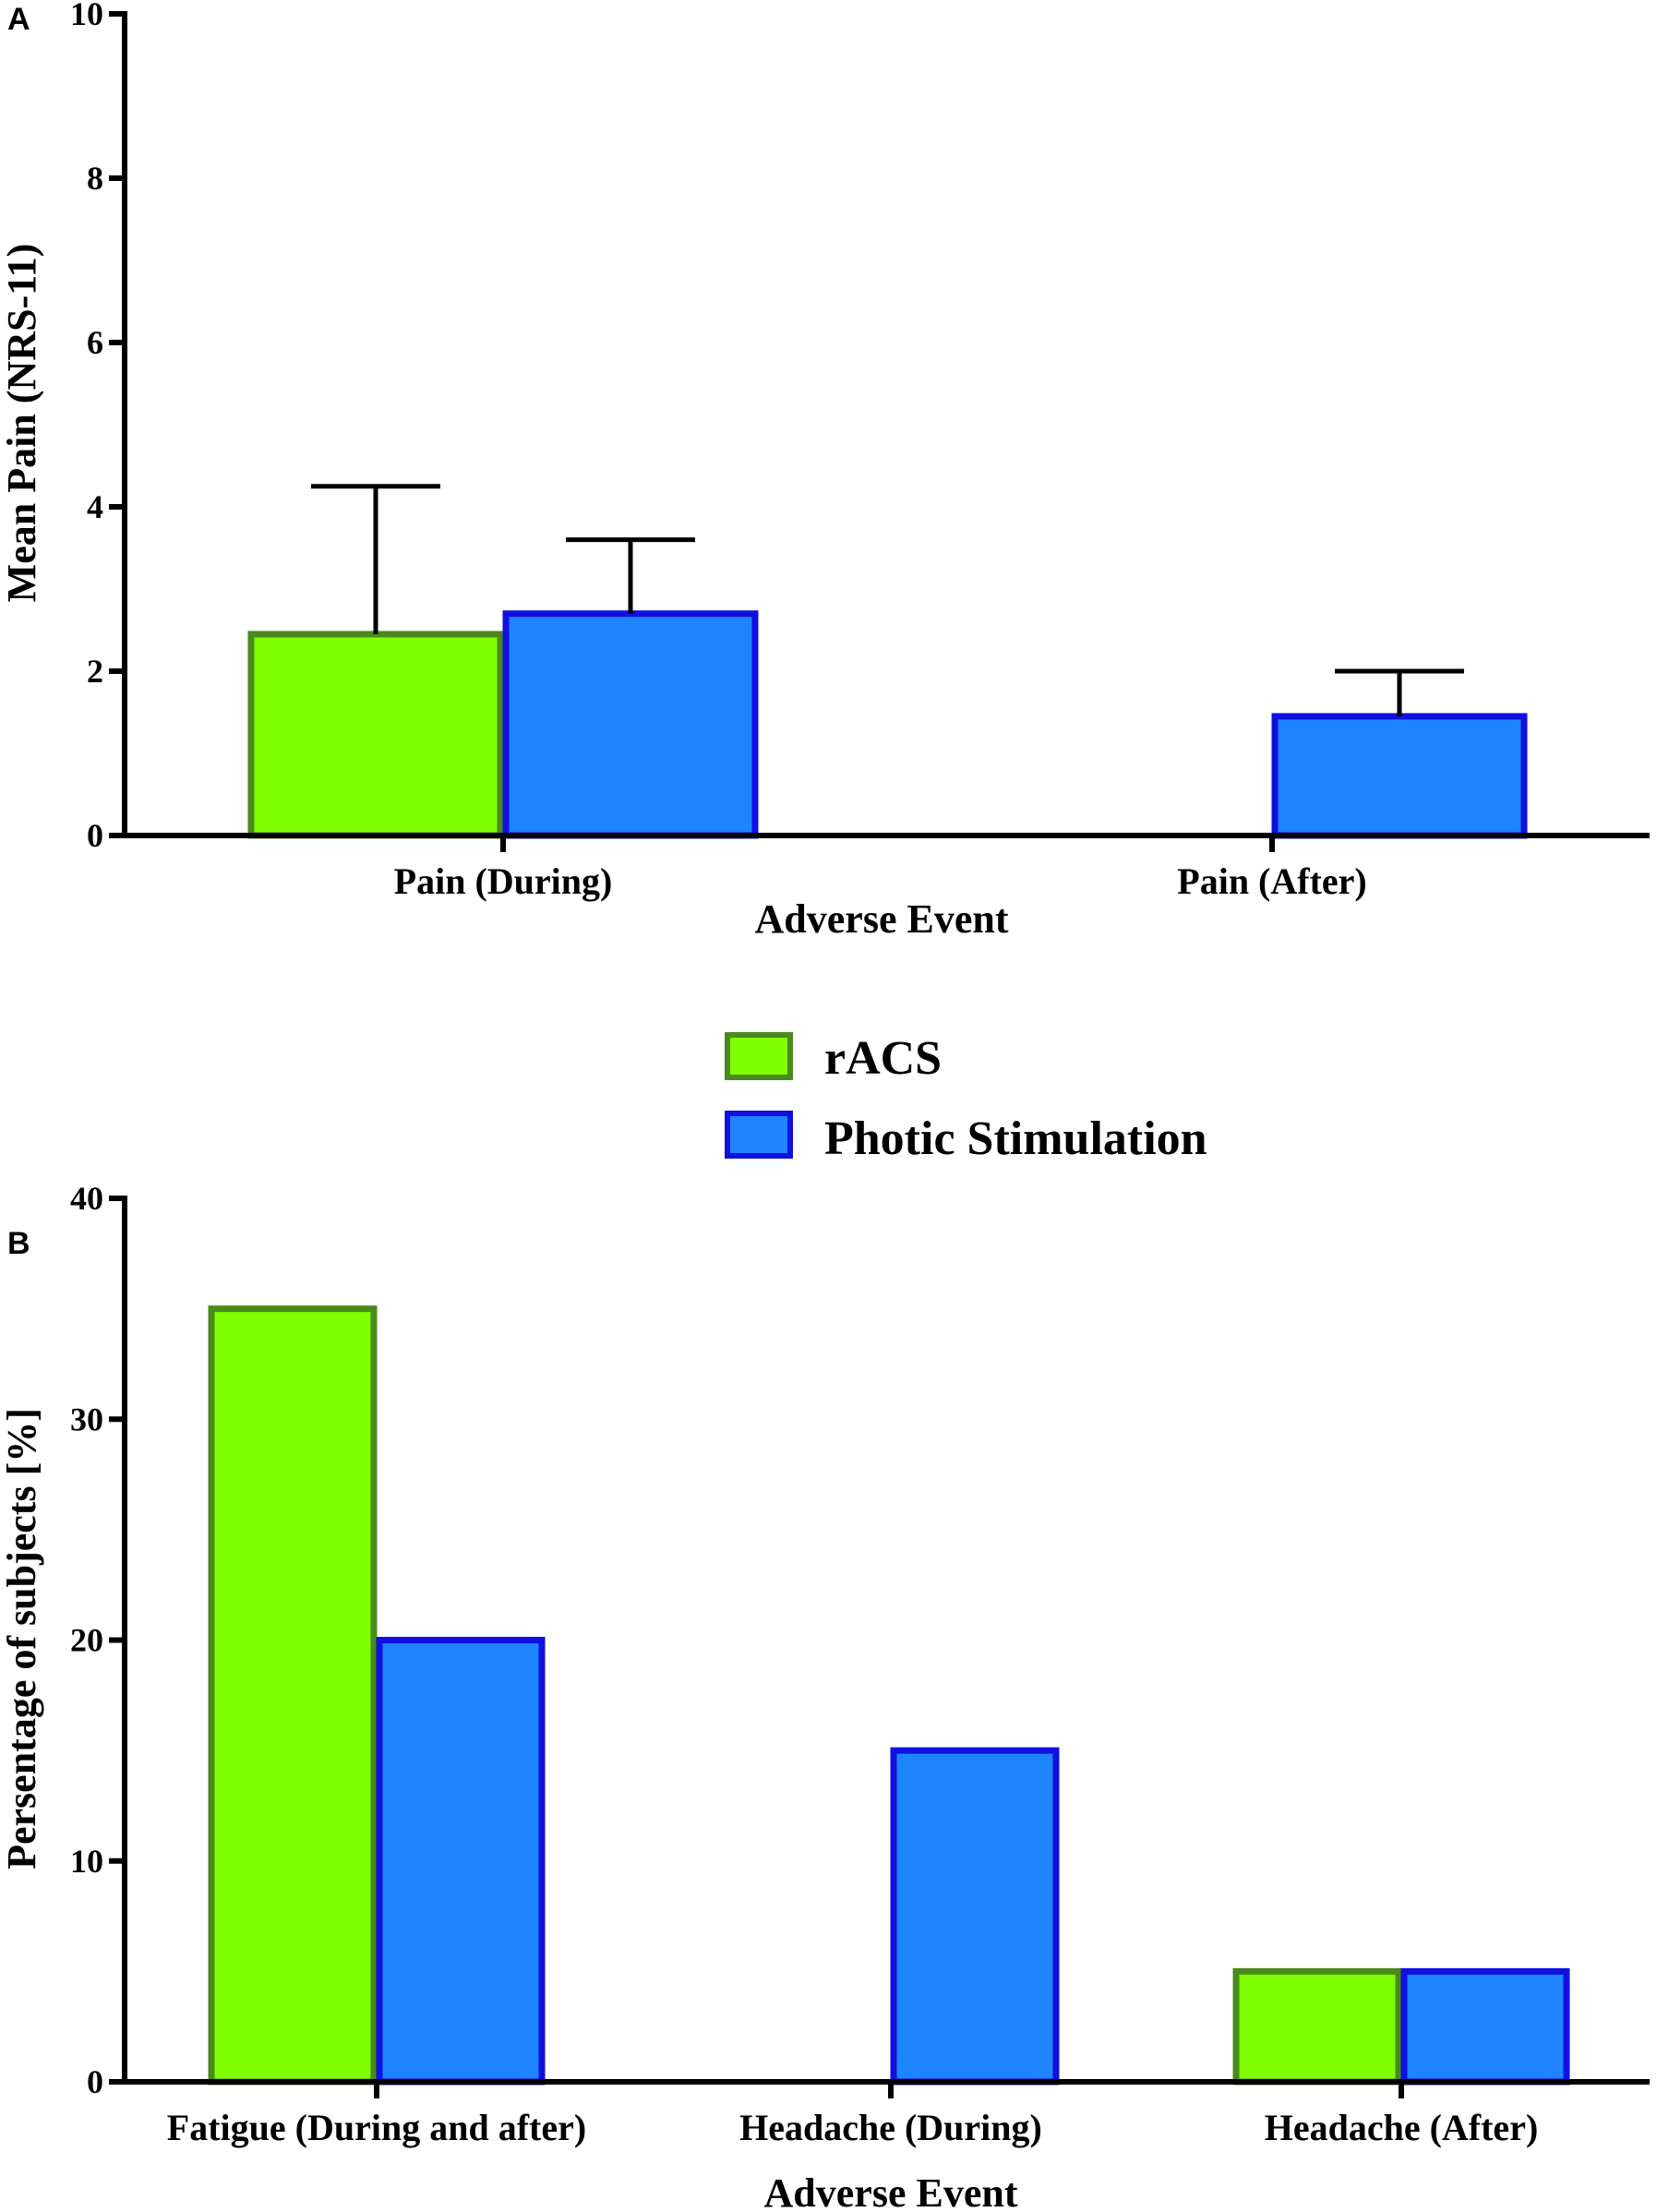  Describe the element at coordinates (86, 16) in the screenshot. I see `panel-a-y-tick-label: 10` at that location.